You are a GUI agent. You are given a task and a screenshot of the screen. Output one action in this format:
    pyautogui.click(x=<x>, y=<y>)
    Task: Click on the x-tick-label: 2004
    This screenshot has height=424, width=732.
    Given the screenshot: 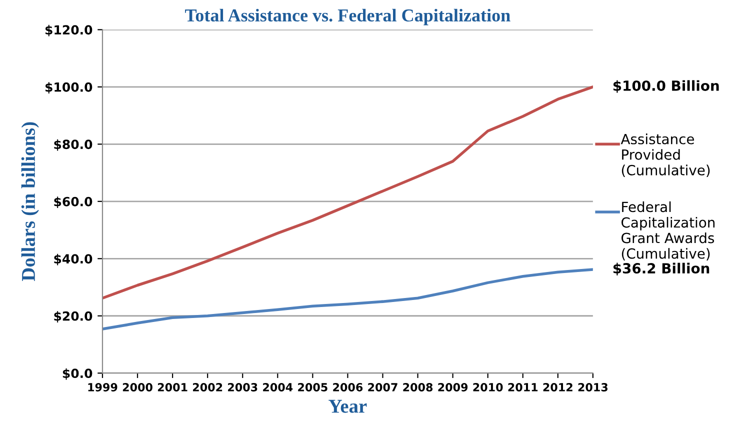 What is the action you would take?
    pyautogui.click(x=278, y=387)
    